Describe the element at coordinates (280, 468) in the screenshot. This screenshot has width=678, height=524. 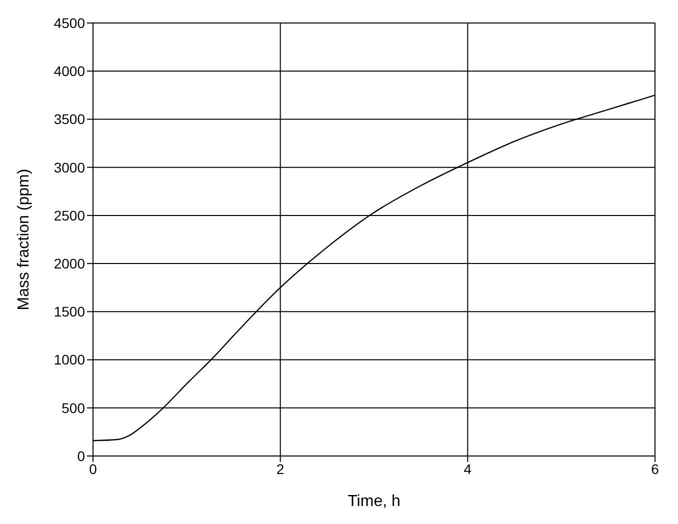
I see `x-tick-label: 2` at that location.